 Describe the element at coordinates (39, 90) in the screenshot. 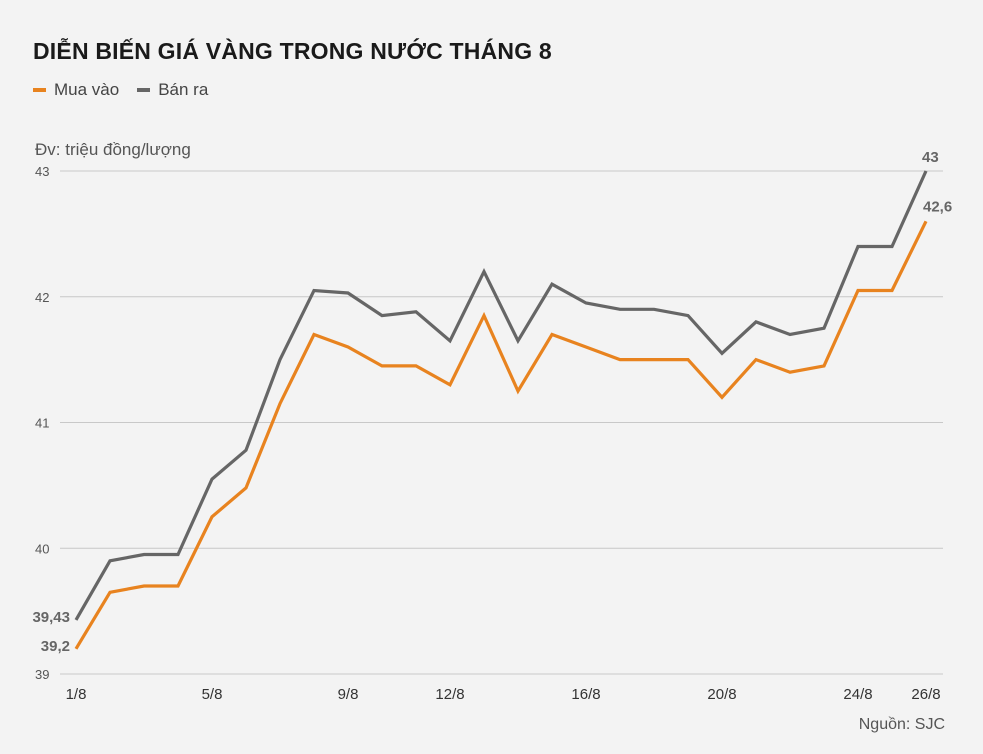

I see `legend-swatch-buy` at that location.